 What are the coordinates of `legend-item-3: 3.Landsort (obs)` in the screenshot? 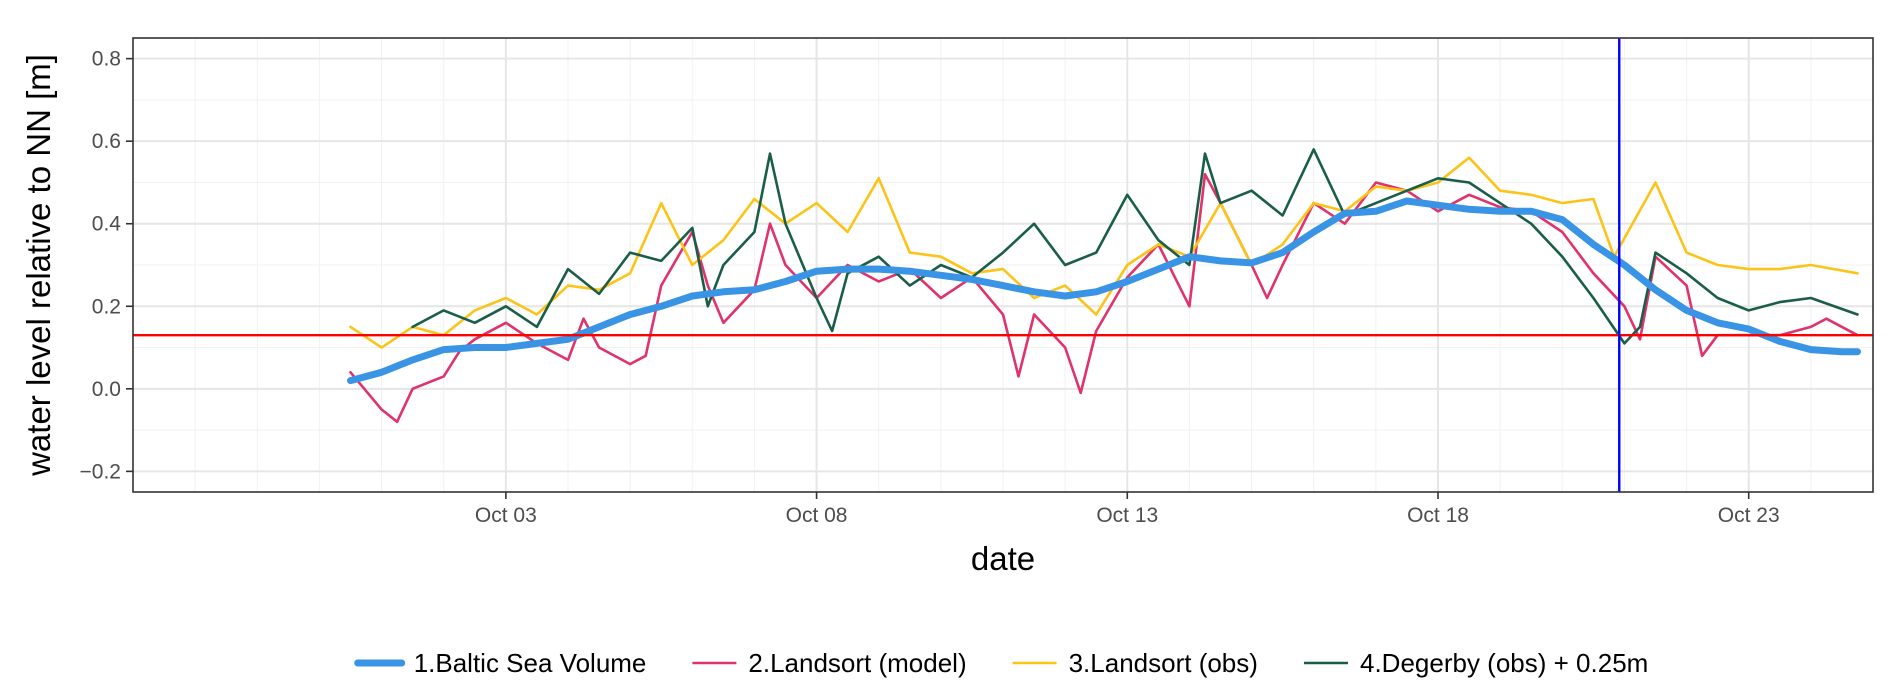 It's located at (1135, 663).